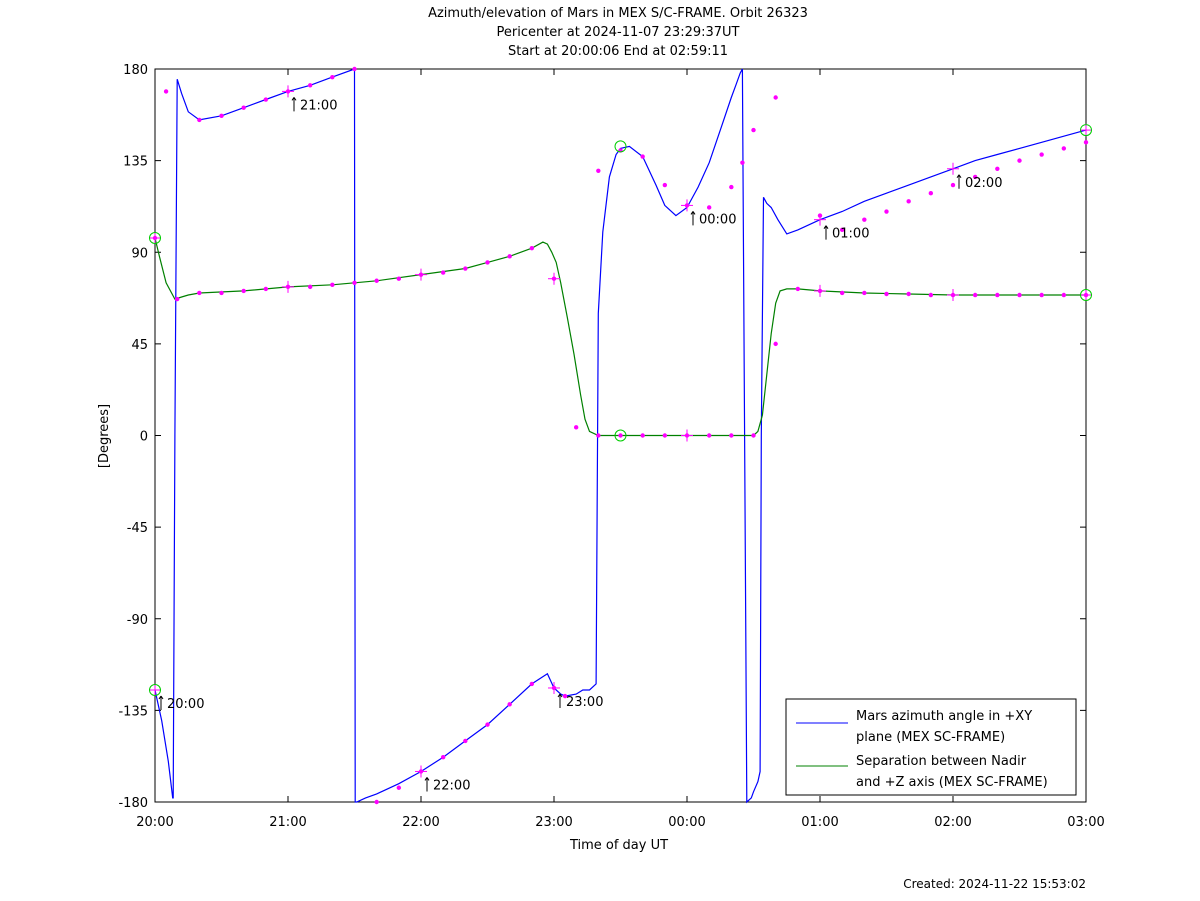 The image size is (1200, 901). Describe the element at coordinates (133, 711) in the screenshot. I see `y-tick-label: -135` at that location.